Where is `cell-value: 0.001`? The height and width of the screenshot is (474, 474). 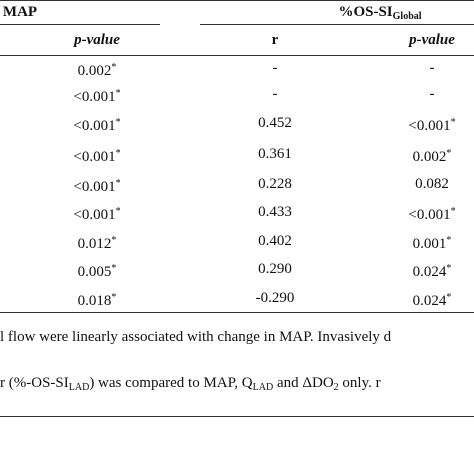 cell-value: 0.001 is located at coordinates (429, 244).